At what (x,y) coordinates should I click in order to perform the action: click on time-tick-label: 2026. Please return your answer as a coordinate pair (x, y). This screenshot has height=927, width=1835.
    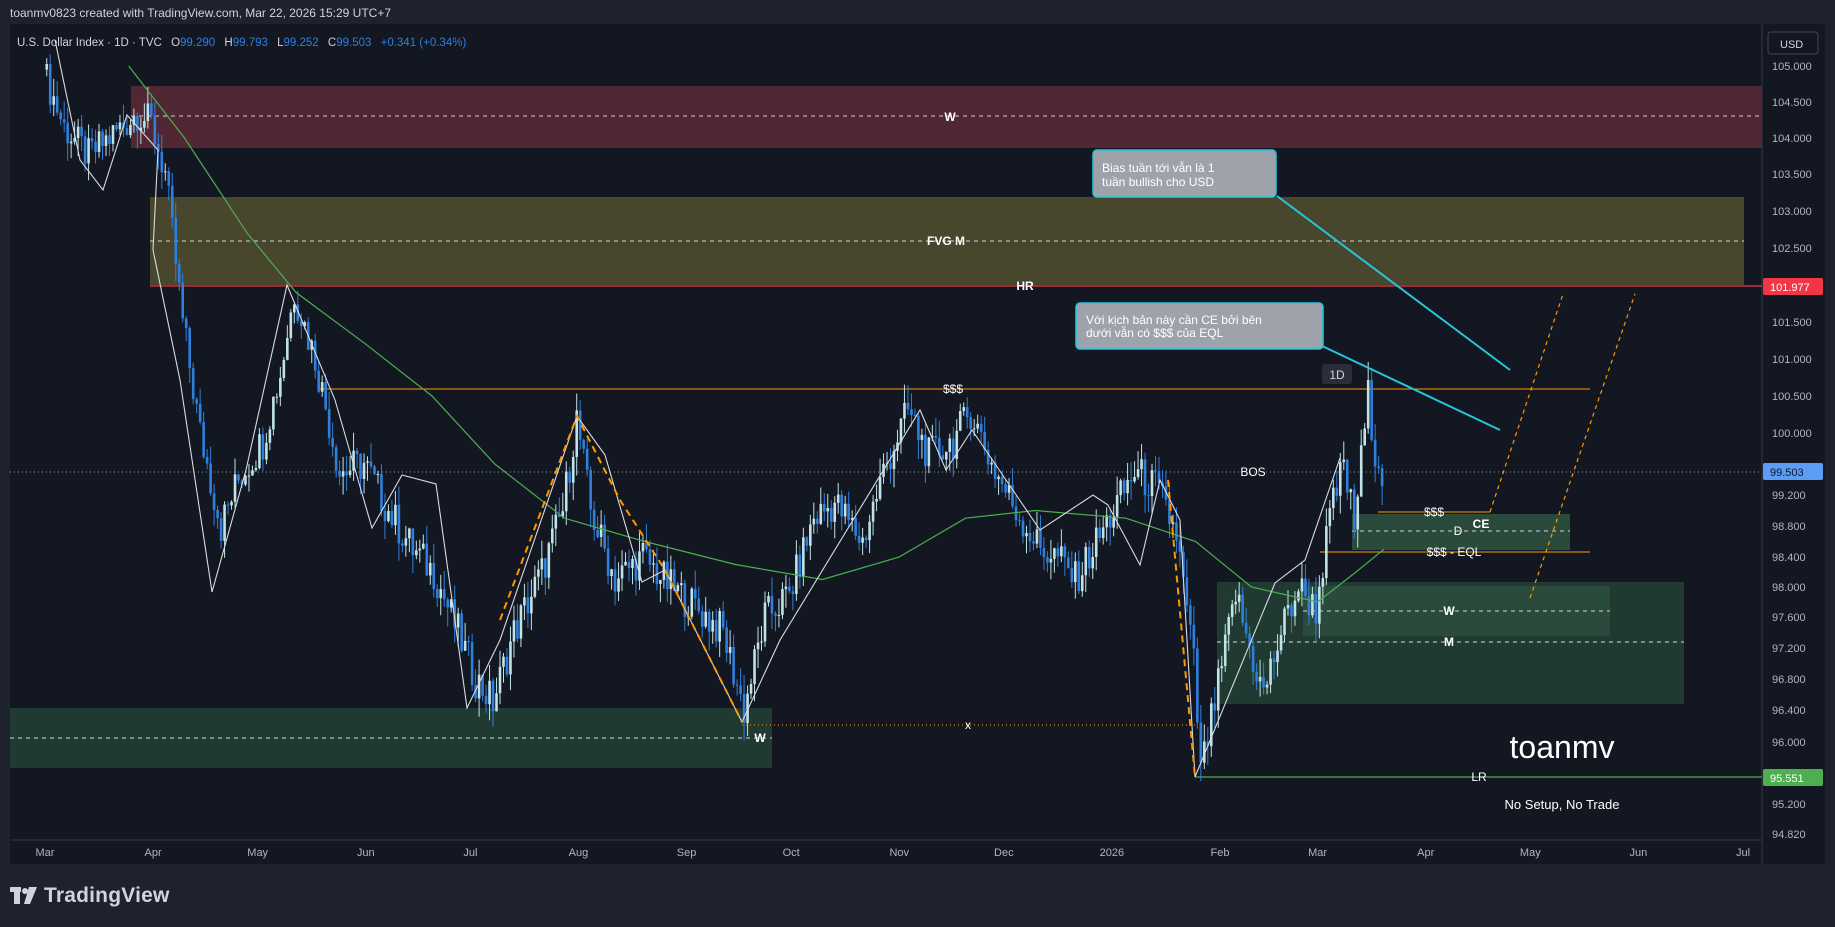
    Looking at the image, I should click on (1112, 853).